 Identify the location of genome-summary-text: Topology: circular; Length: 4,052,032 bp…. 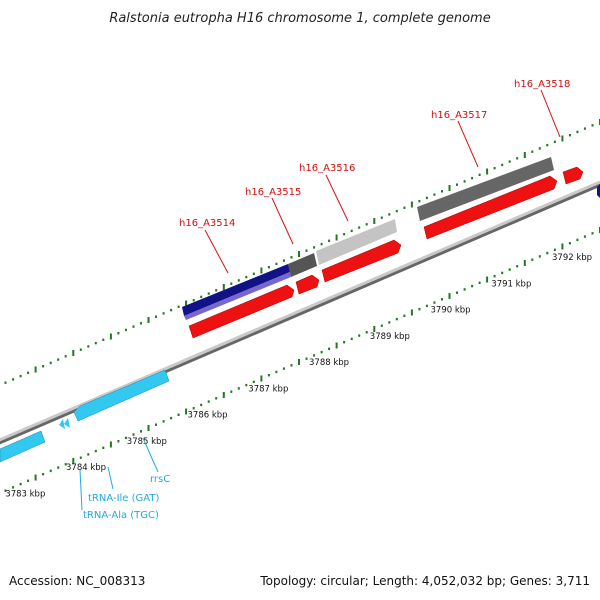
(424, 581).